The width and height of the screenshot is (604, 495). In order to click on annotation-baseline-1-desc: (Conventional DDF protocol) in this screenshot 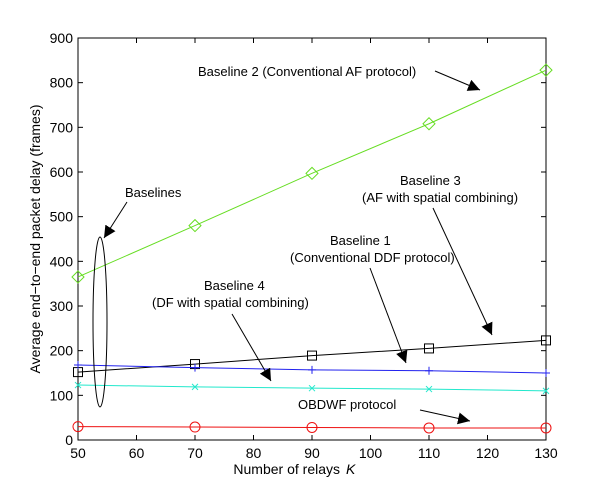, I will do `click(372, 257)`.